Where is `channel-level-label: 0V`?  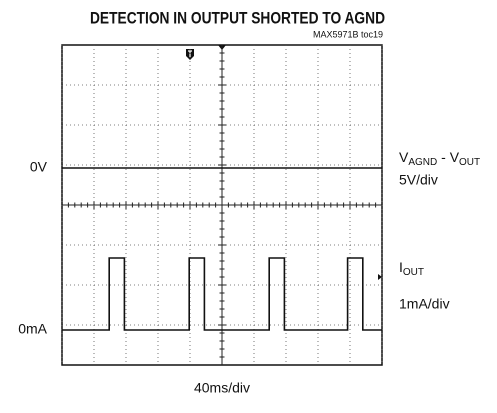 channel-level-label: 0V is located at coordinates (39, 167).